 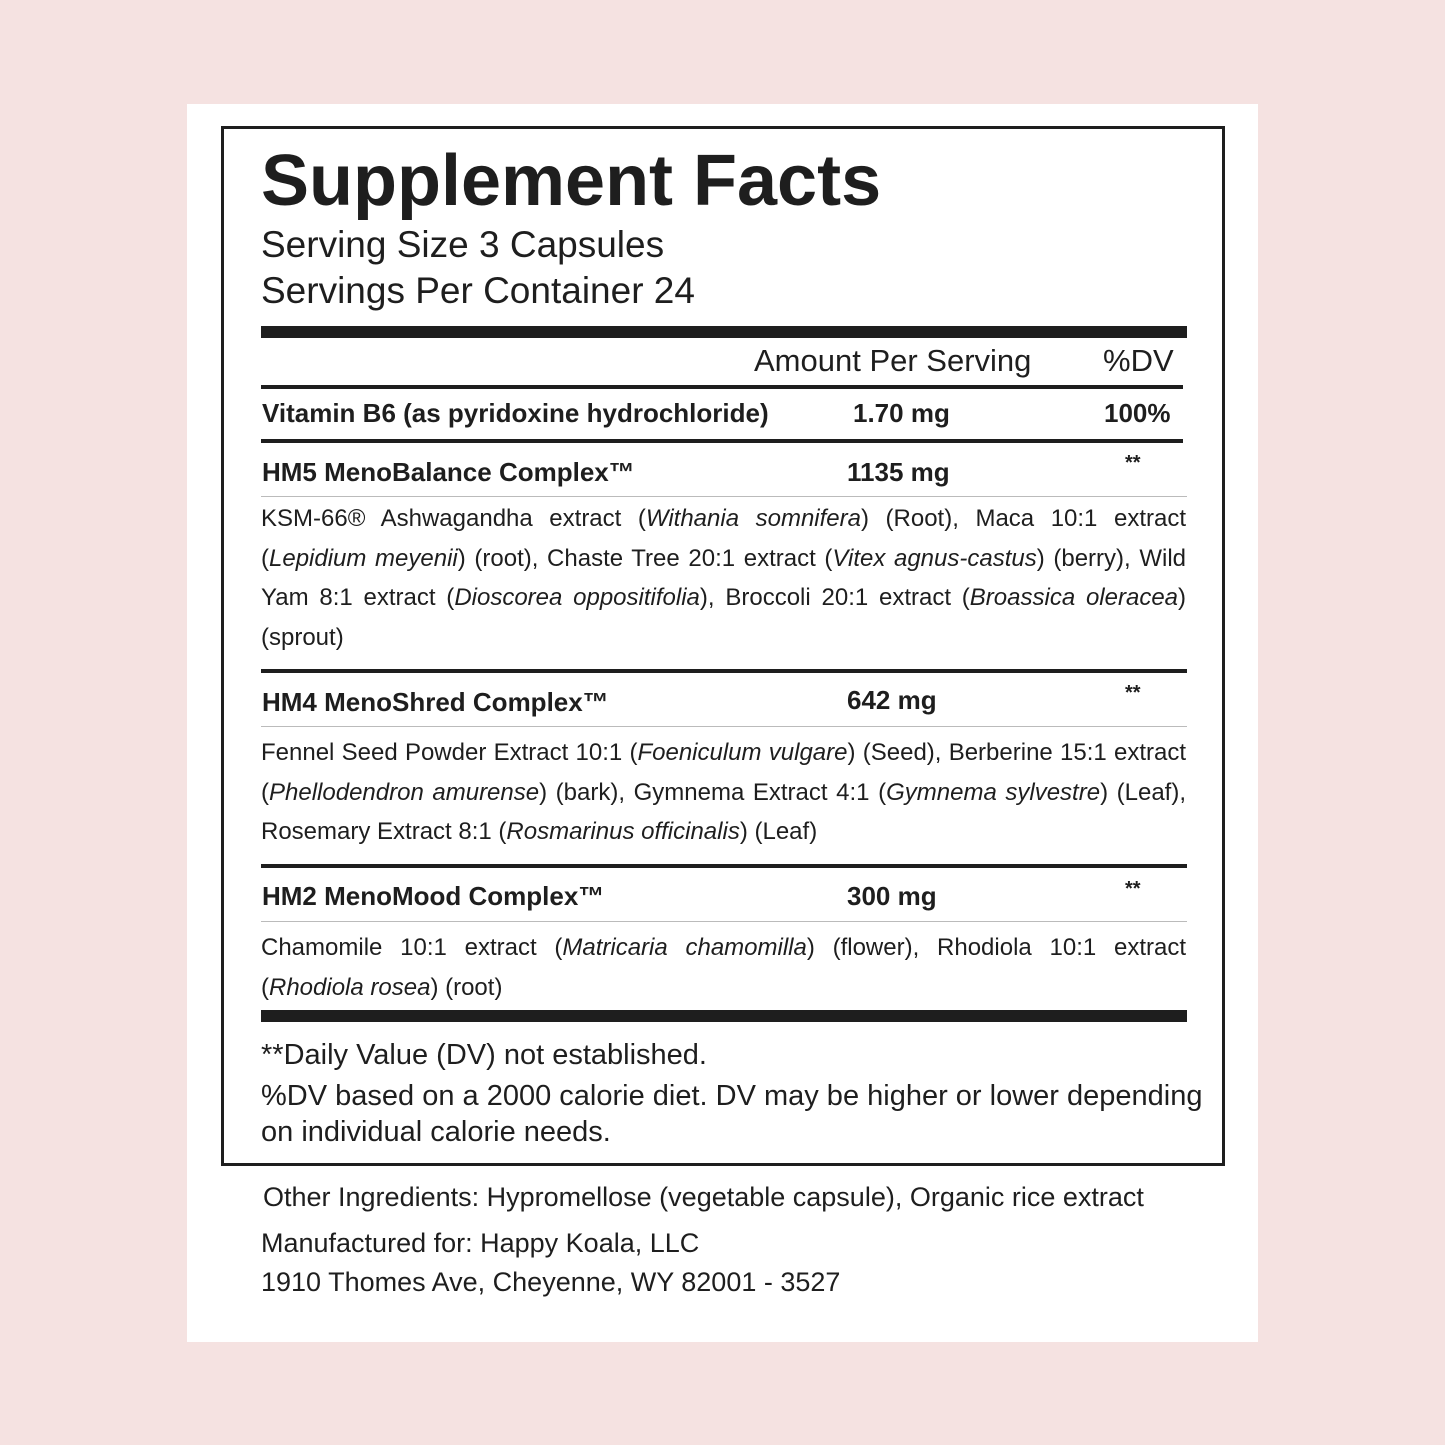 What do you see at coordinates (577, 597) in the screenshot?
I see `botanical-name: Dioscorea oppositifolia` at bounding box center [577, 597].